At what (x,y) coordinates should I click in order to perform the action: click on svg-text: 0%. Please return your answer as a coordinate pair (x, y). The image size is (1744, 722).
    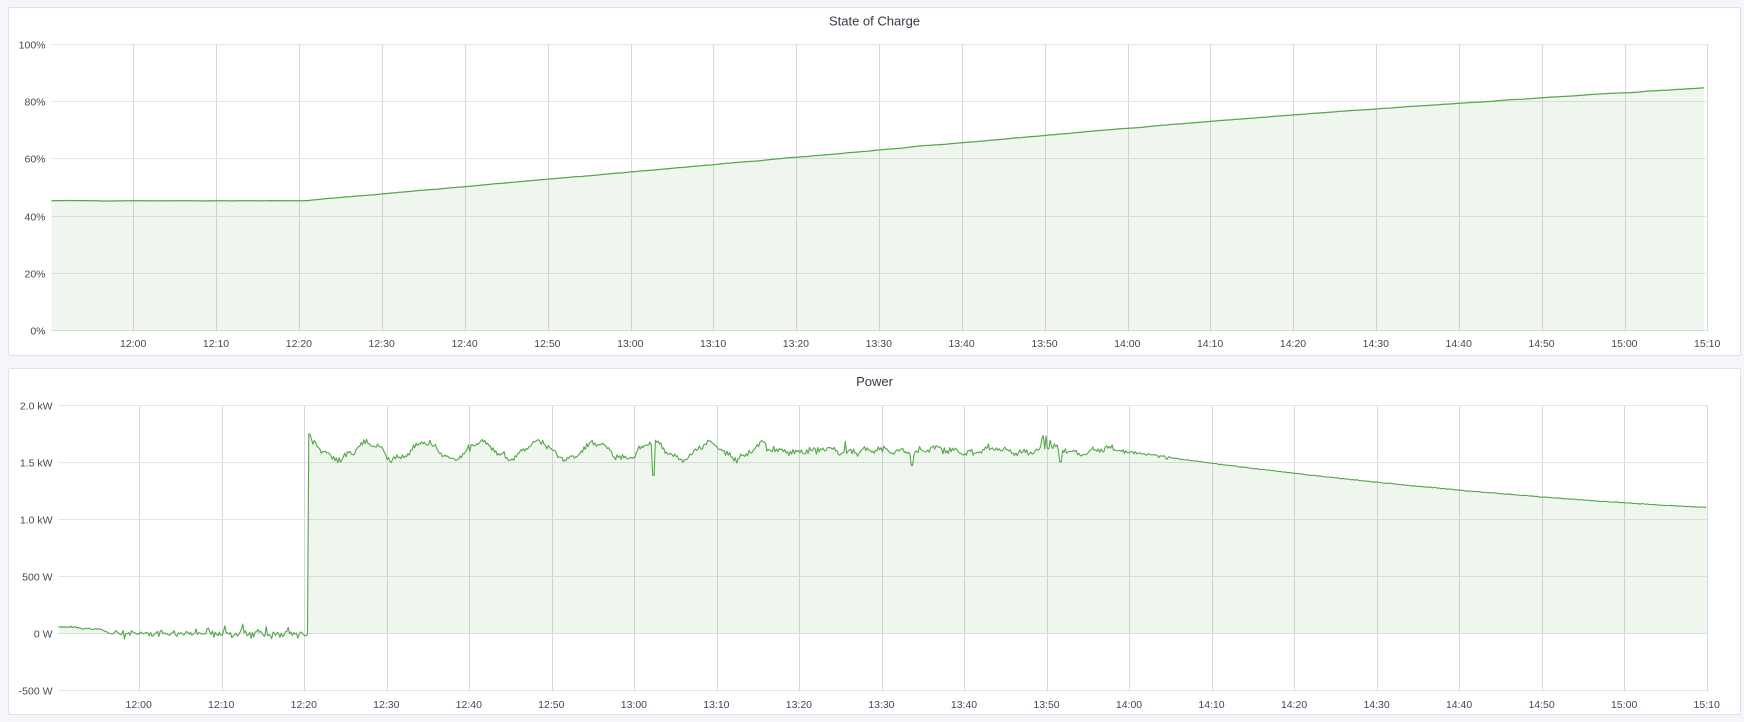
    Looking at the image, I should click on (37, 332).